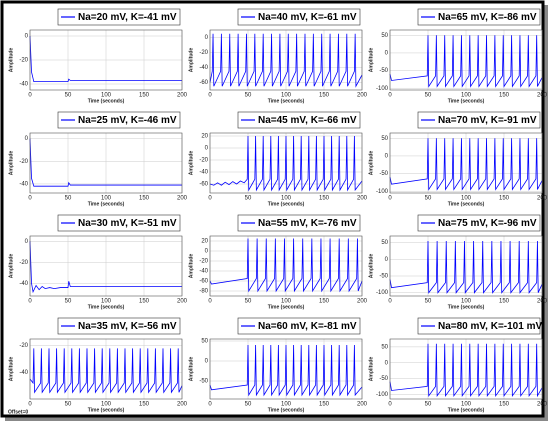  Describe the element at coordinates (204, 242) in the screenshot. I see `y-tick-label: 20` at that location.